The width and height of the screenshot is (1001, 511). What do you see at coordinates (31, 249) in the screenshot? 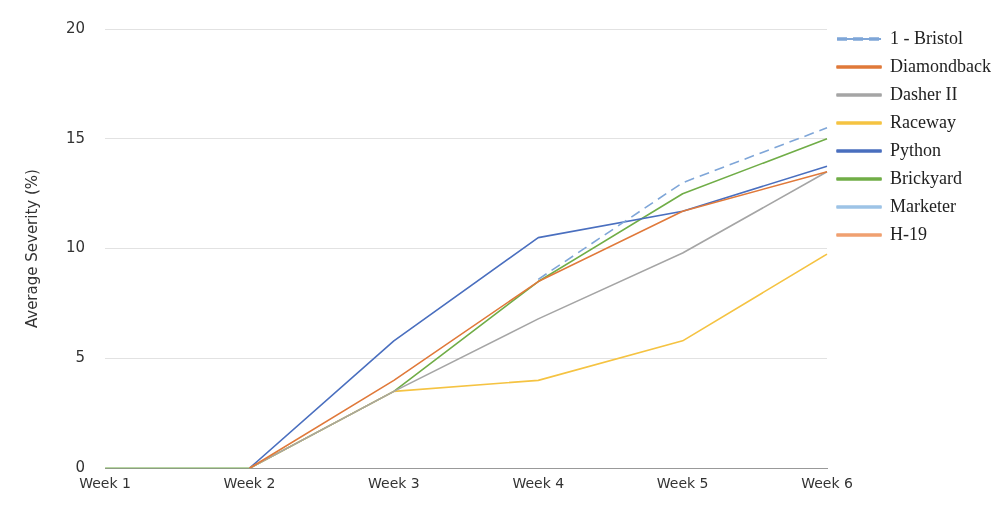
I see `y-axis-title: Average Severity (%)` at bounding box center [31, 249].